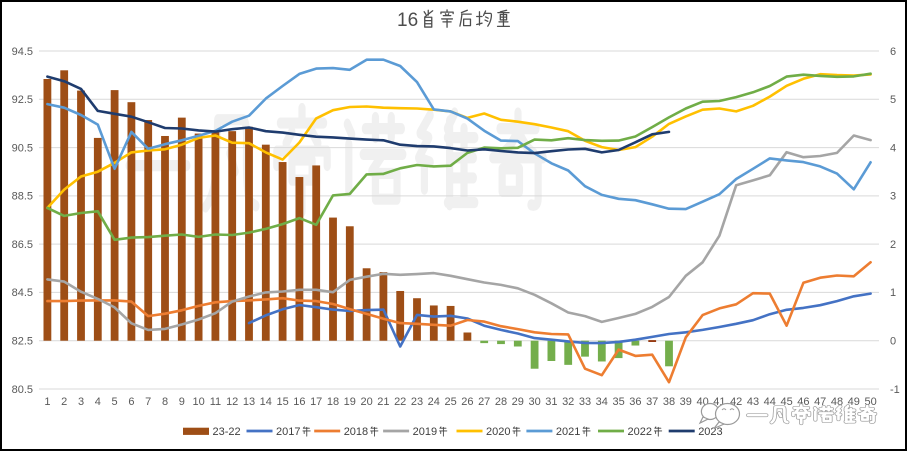 Image resolution: width=907 pixels, height=451 pixels. Describe the element at coordinates (366, 402) in the screenshot. I see `svg-text: 20` at that location.